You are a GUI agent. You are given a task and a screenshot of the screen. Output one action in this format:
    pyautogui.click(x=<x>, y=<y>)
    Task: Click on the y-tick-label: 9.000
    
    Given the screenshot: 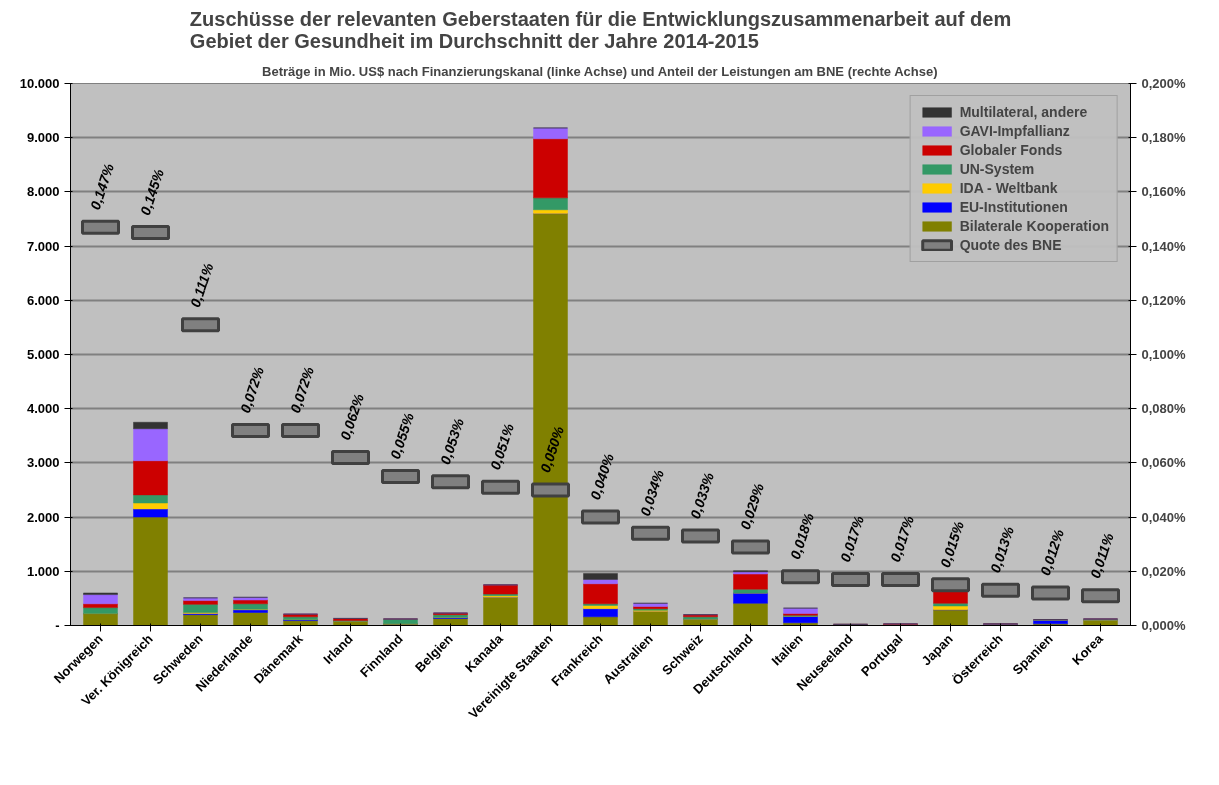 What is the action you would take?
    pyautogui.click(x=43, y=138)
    